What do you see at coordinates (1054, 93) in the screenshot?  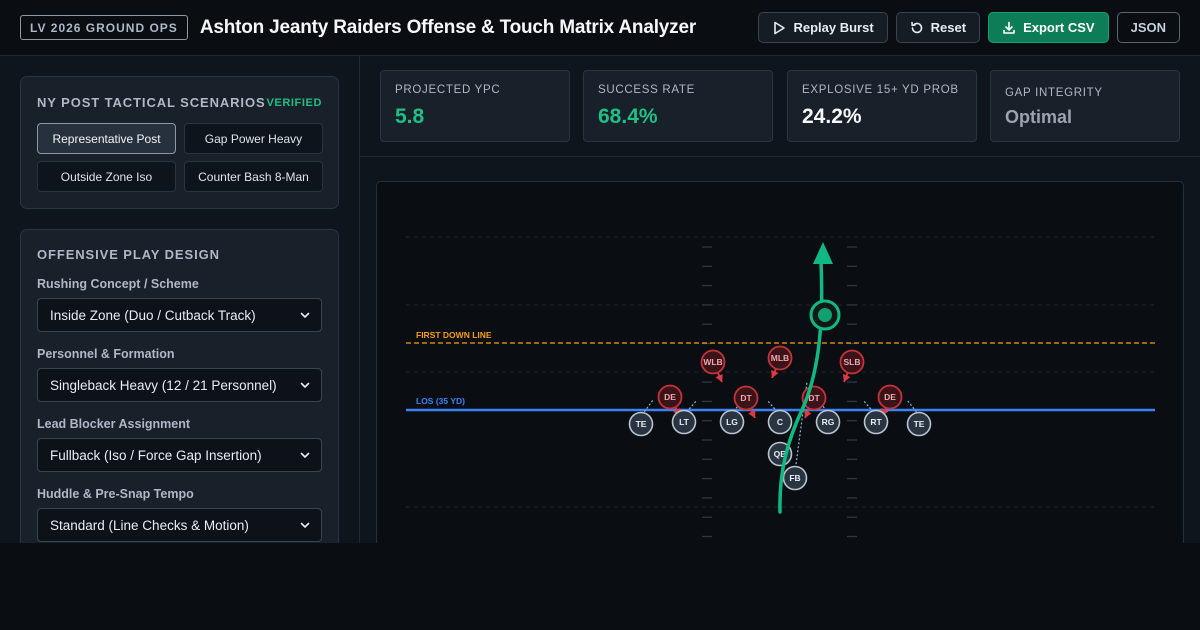 I see `metric-label: GAP INTEGRITY` at bounding box center [1054, 93].